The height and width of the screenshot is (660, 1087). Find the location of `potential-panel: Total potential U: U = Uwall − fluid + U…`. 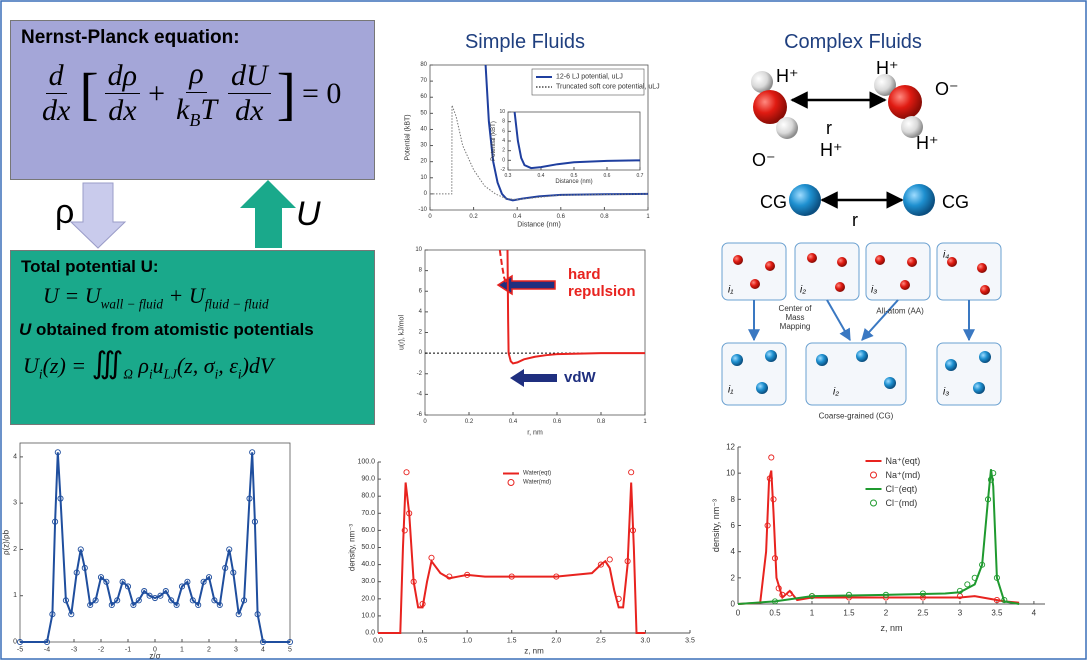

potential-panel: Total potential U: U = Uwall − fluid + U… is located at coordinates (192, 337).